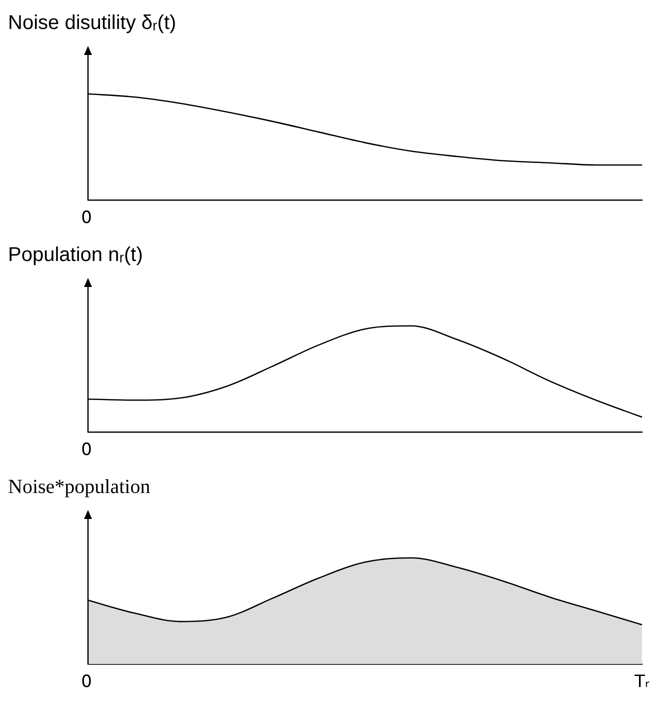 The height and width of the screenshot is (713, 664). Describe the element at coordinates (76, 255) in the screenshot. I see `chart-title: Population nᵣ(t)` at that location.